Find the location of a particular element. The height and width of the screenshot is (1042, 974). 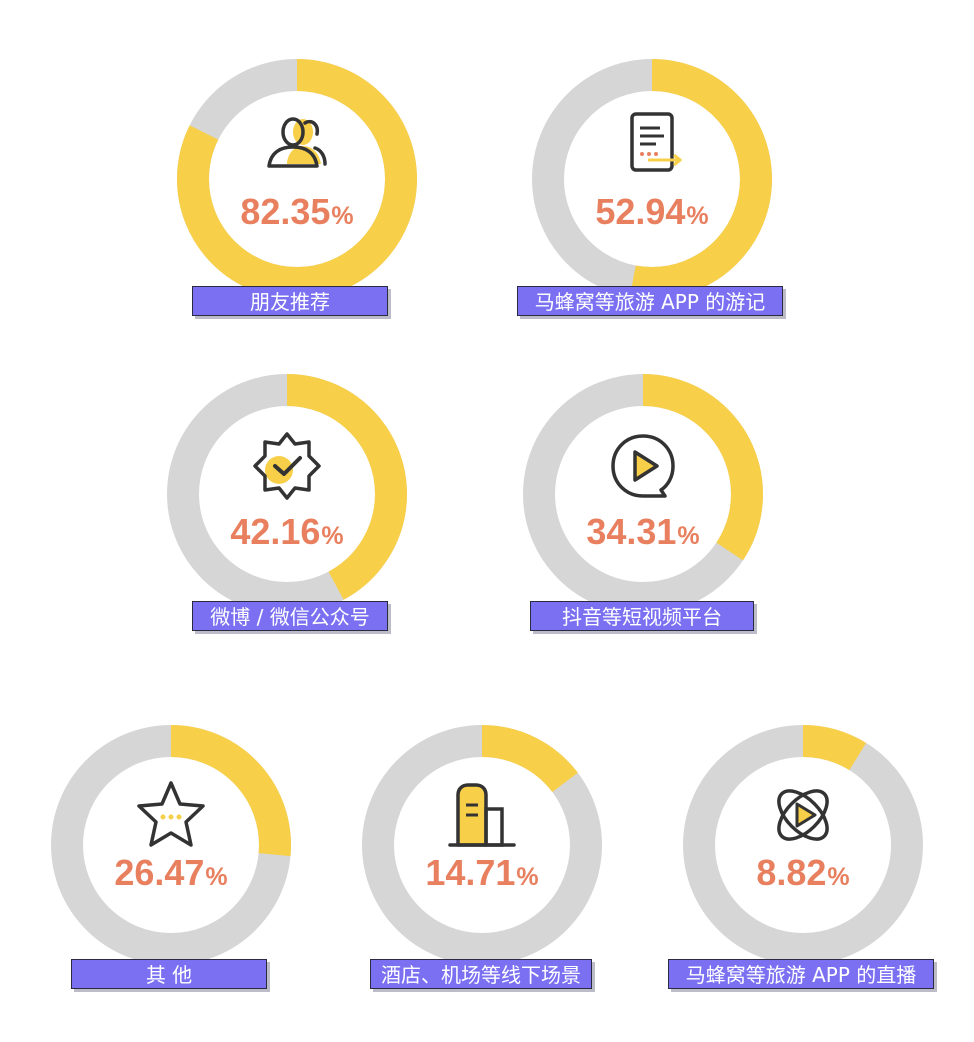

category-label: 朋友推荐 is located at coordinates (290, 301).